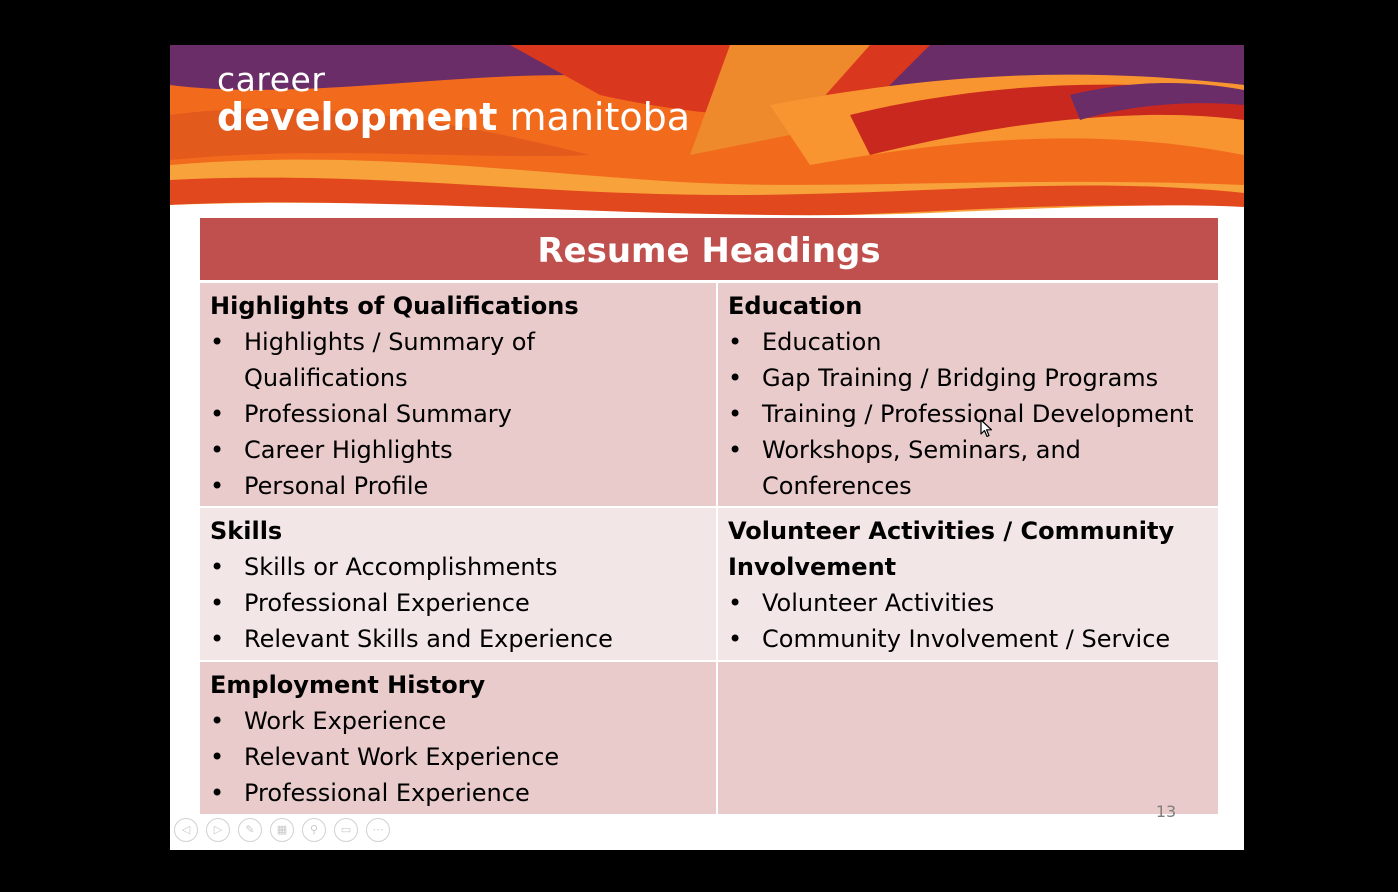 The height and width of the screenshot is (892, 1398). Describe the element at coordinates (1166, 811) in the screenshot. I see `page-number: 13` at that location.